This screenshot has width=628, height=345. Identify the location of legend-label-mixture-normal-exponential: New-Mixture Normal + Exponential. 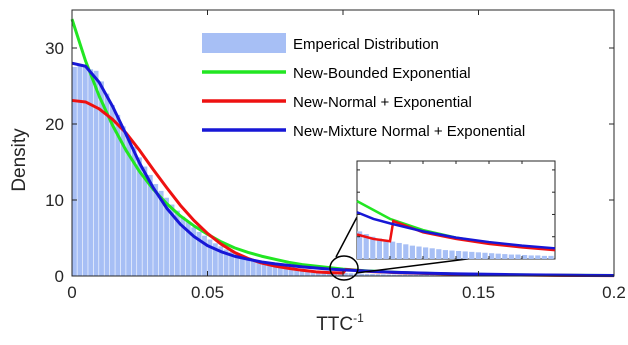
(409, 131).